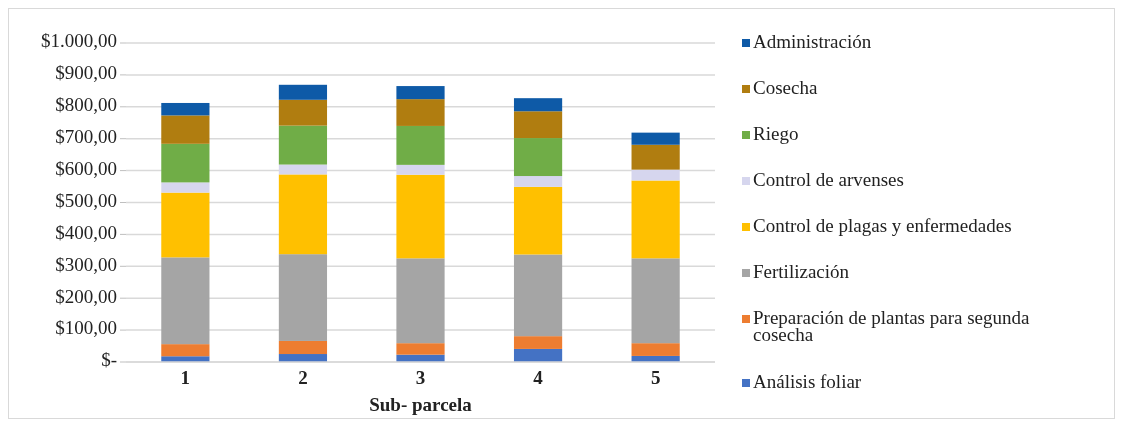 The image size is (1123, 427). I want to click on y-tick-label: $600,00, so click(86, 168).